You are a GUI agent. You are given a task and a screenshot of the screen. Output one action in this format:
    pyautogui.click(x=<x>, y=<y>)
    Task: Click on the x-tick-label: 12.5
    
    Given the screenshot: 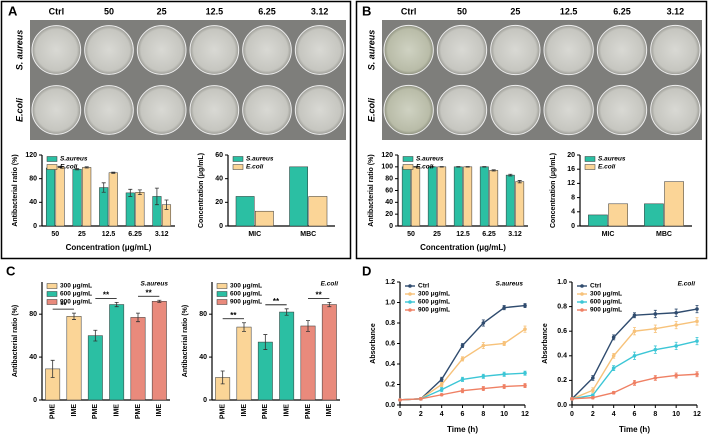 What is the action you would take?
    pyautogui.click(x=109, y=234)
    